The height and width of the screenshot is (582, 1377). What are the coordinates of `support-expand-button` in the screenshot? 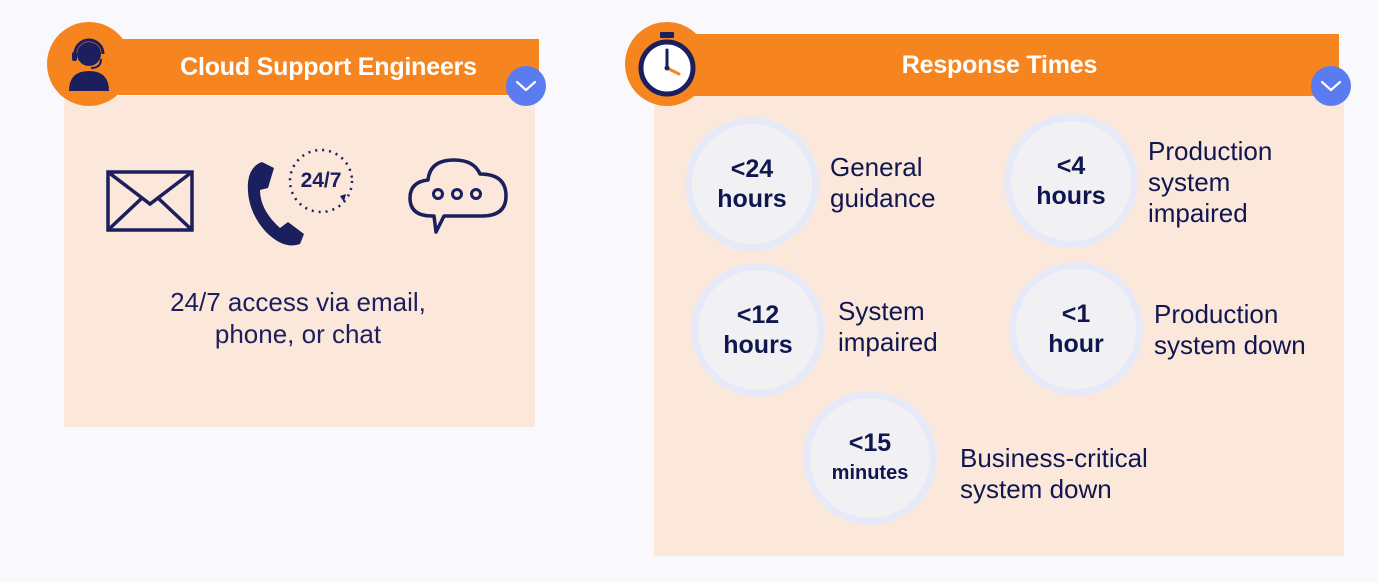 It's located at (526, 86).